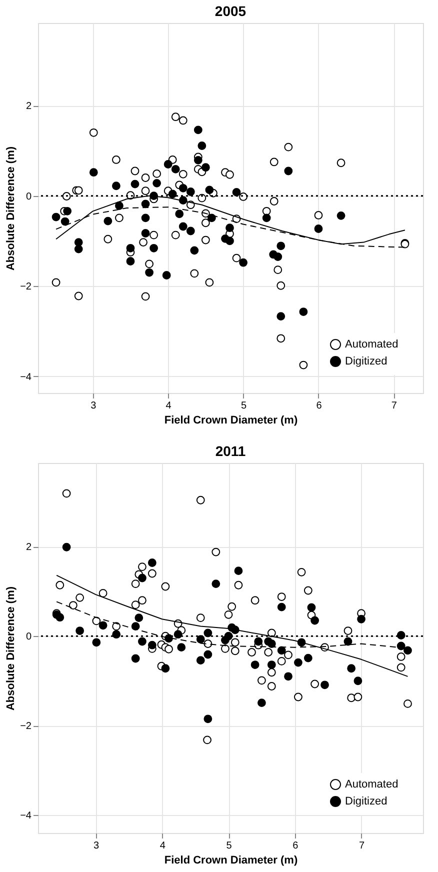  I want to click on chart-title: 2005, so click(230, 11).